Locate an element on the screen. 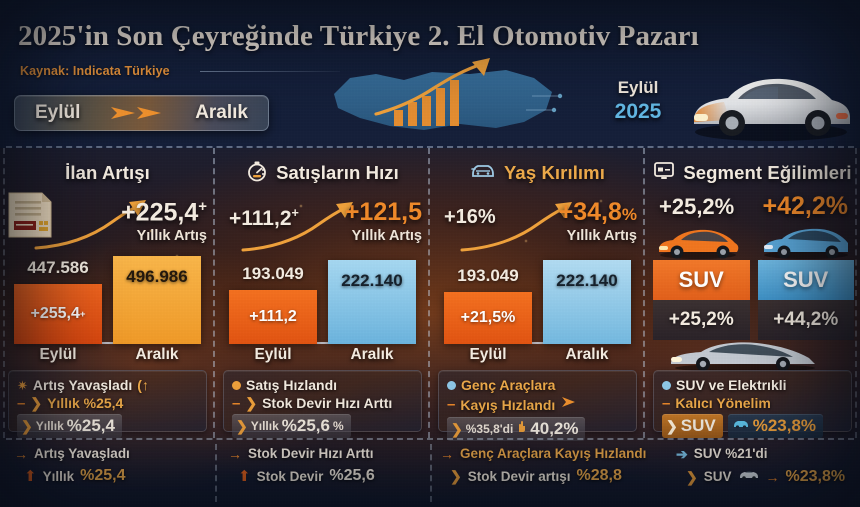  chip-electric-share: %23,8% is located at coordinates (775, 426).